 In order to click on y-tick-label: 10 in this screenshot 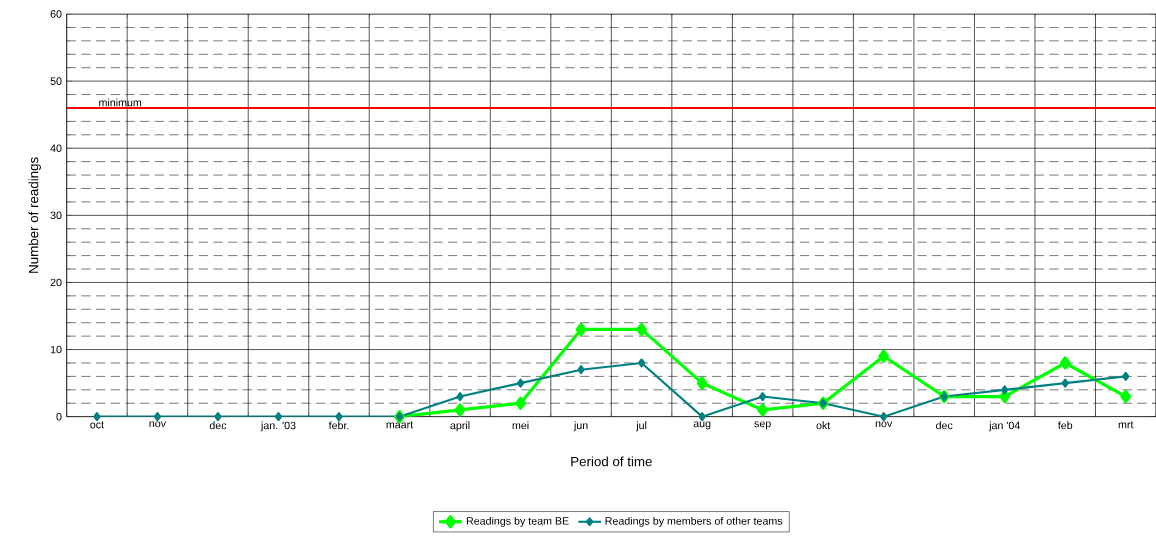, I will do `click(56, 349)`.